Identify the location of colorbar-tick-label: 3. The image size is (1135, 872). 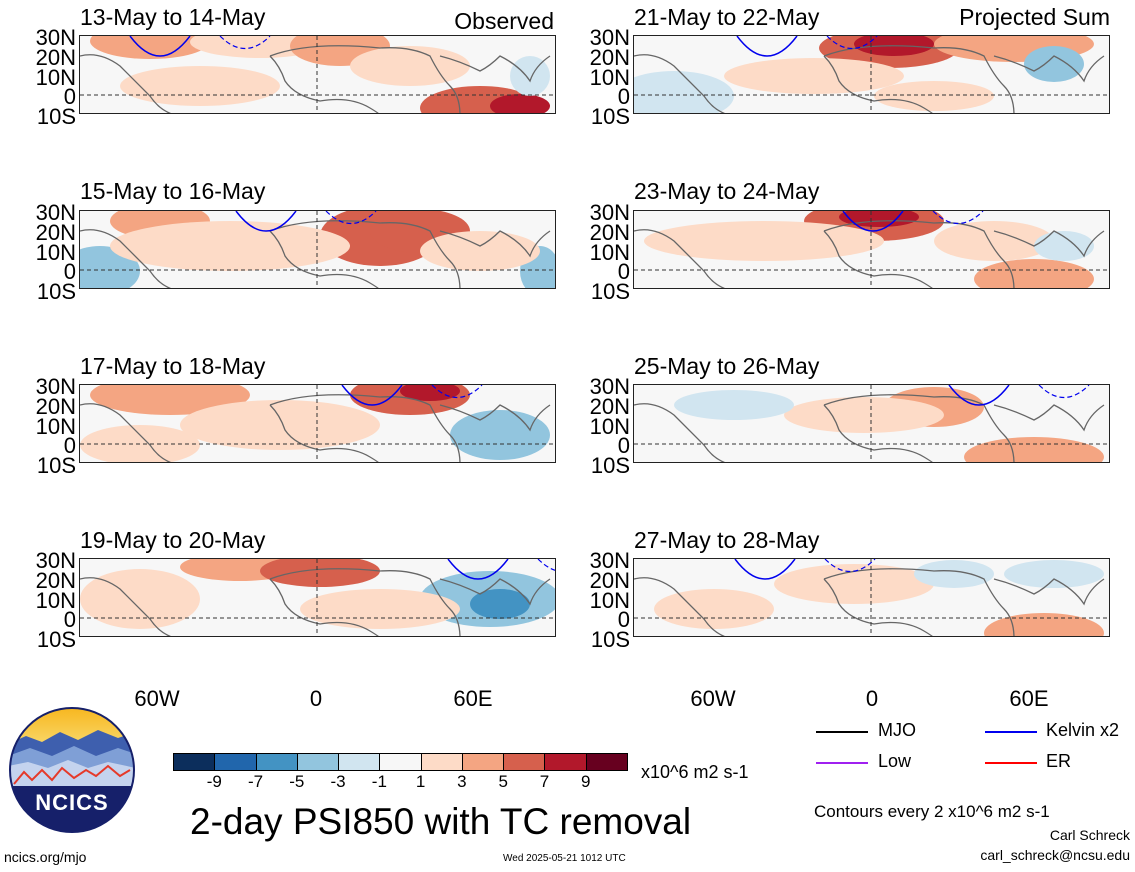
(462, 781).